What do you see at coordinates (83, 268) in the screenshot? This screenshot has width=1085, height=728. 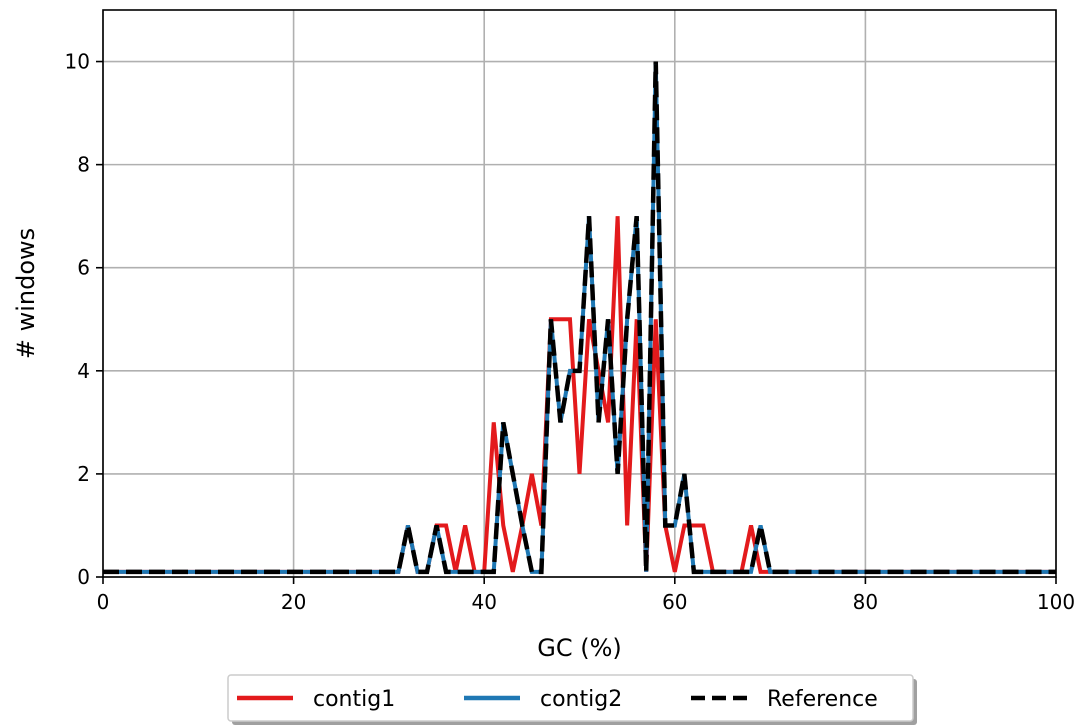 I see `y-tick-label: 6` at bounding box center [83, 268].